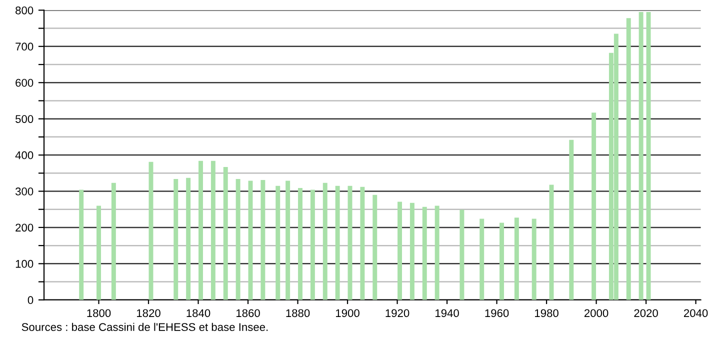 The height and width of the screenshot is (340, 710). Describe the element at coordinates (25, 46) in the screenshot. I see `y-tick-label: 700` at that location.